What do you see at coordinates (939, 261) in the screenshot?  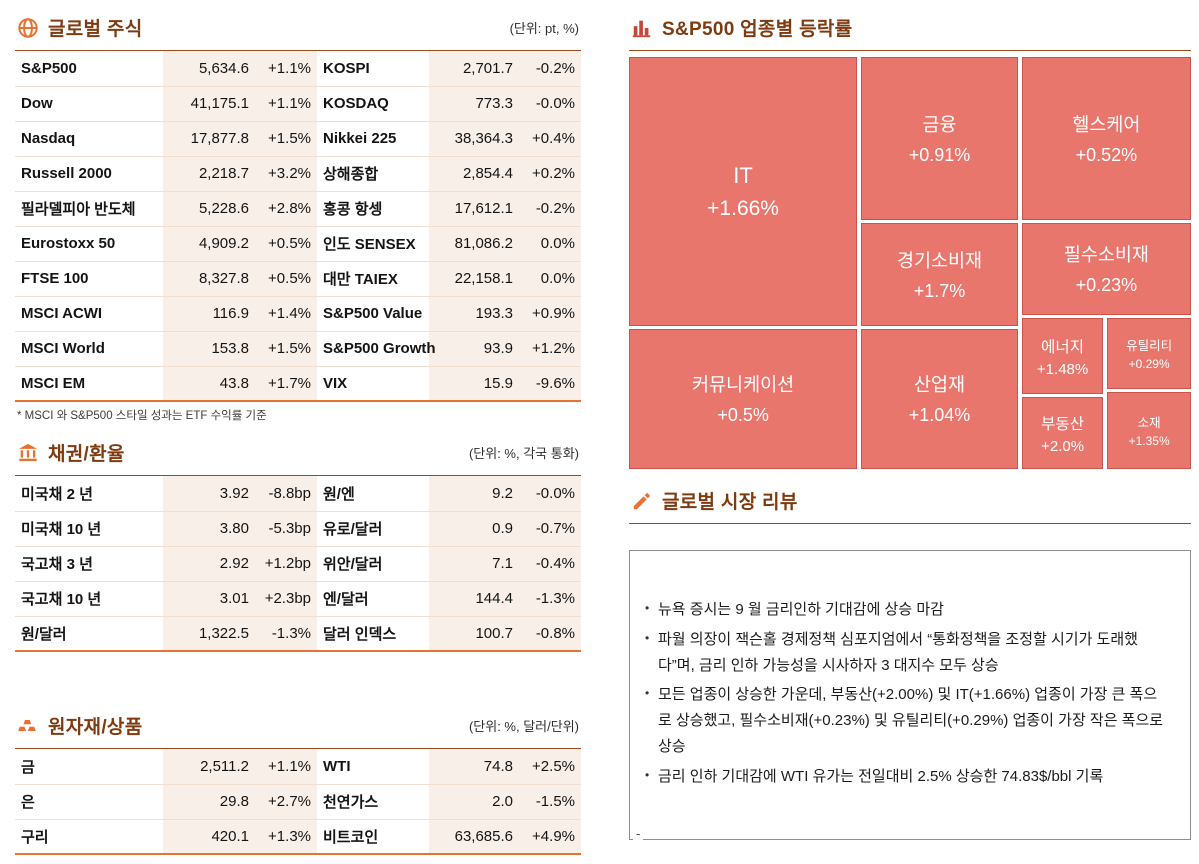 I see `sector-name: 경기소비재` at bounding box center [939, 261].